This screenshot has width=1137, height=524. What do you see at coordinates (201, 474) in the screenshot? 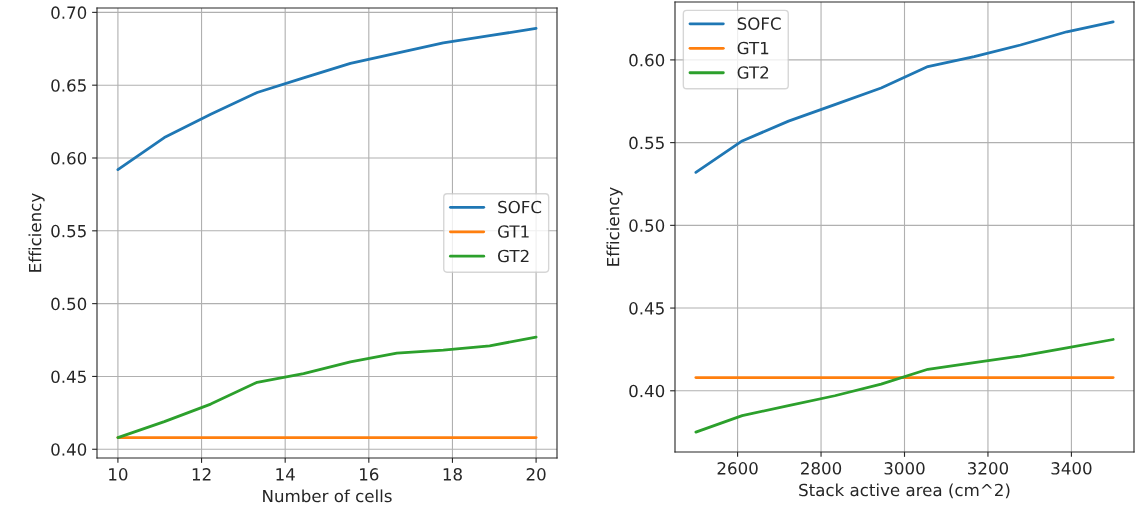
I see `x-tick-label: 12` at bounding box center [201, 474].